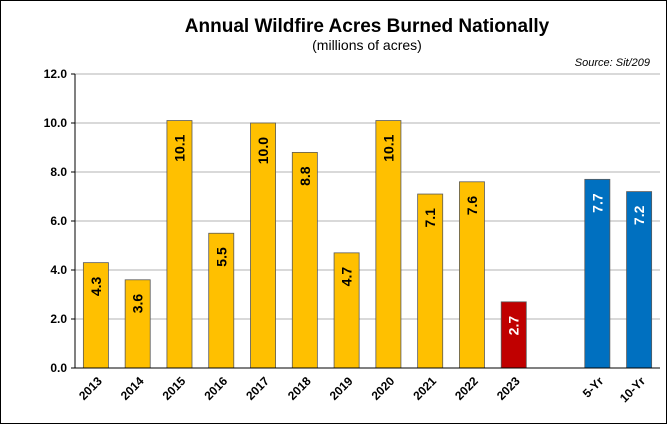  What do you see at coordinates (597, 203) in the screenshot?
I see `data-label: 7.7` at bounding box center [597, 203].